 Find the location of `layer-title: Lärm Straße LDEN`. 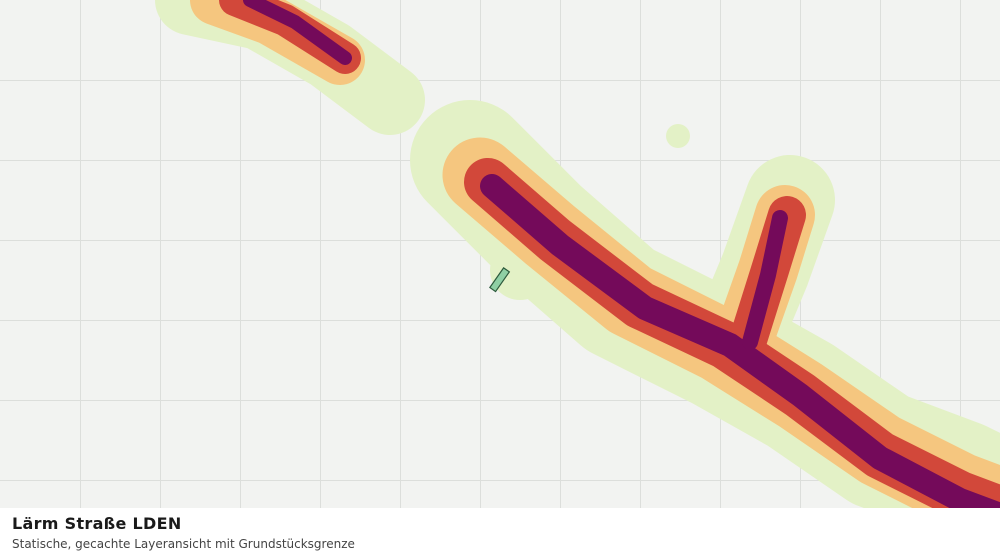

layer-title: Lärm Straße LDEN is located at coordinates (97, 523).